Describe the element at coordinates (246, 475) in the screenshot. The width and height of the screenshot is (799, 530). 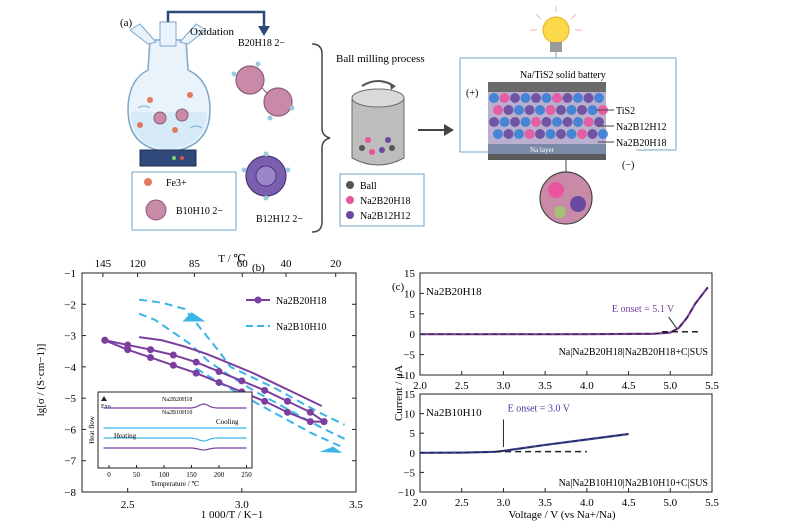
I see `inset-x-tick-label: 250` at that location.